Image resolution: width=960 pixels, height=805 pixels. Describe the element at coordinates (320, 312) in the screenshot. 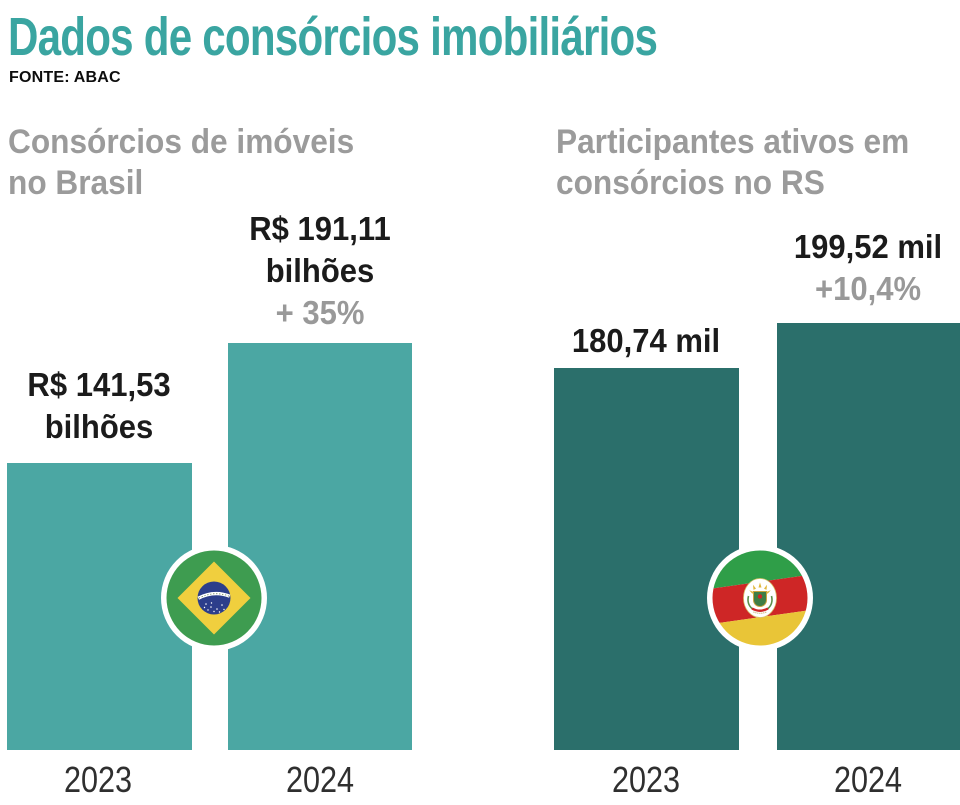

I see `growth-percent-brasil: + 35%` at that location.